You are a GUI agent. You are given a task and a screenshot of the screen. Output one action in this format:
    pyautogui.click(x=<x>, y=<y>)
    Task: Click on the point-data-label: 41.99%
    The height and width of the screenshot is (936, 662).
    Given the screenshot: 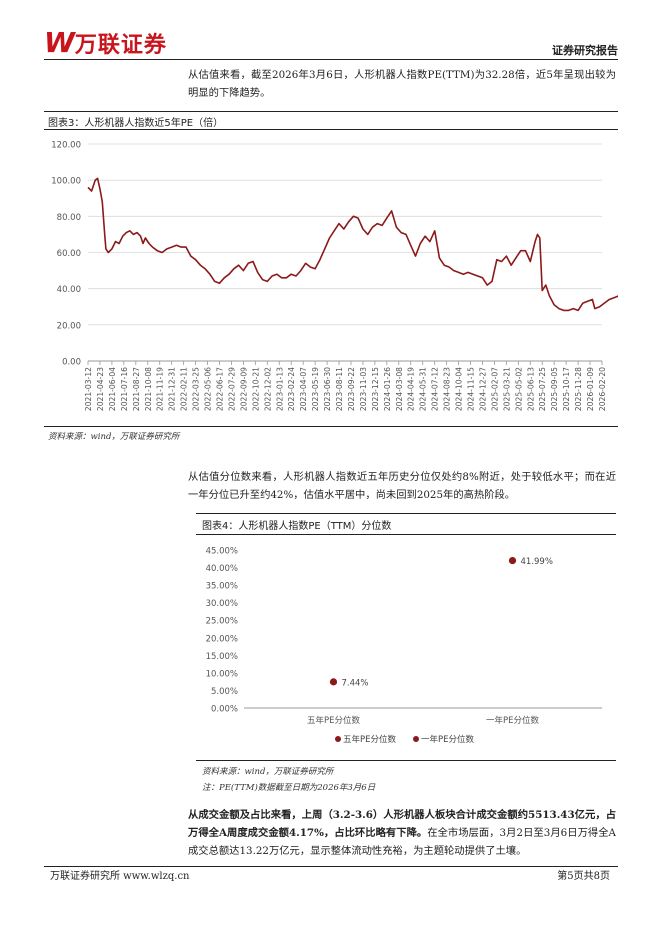 What is the action you would take?
    pyautogui.click(x=537, y=562)
    